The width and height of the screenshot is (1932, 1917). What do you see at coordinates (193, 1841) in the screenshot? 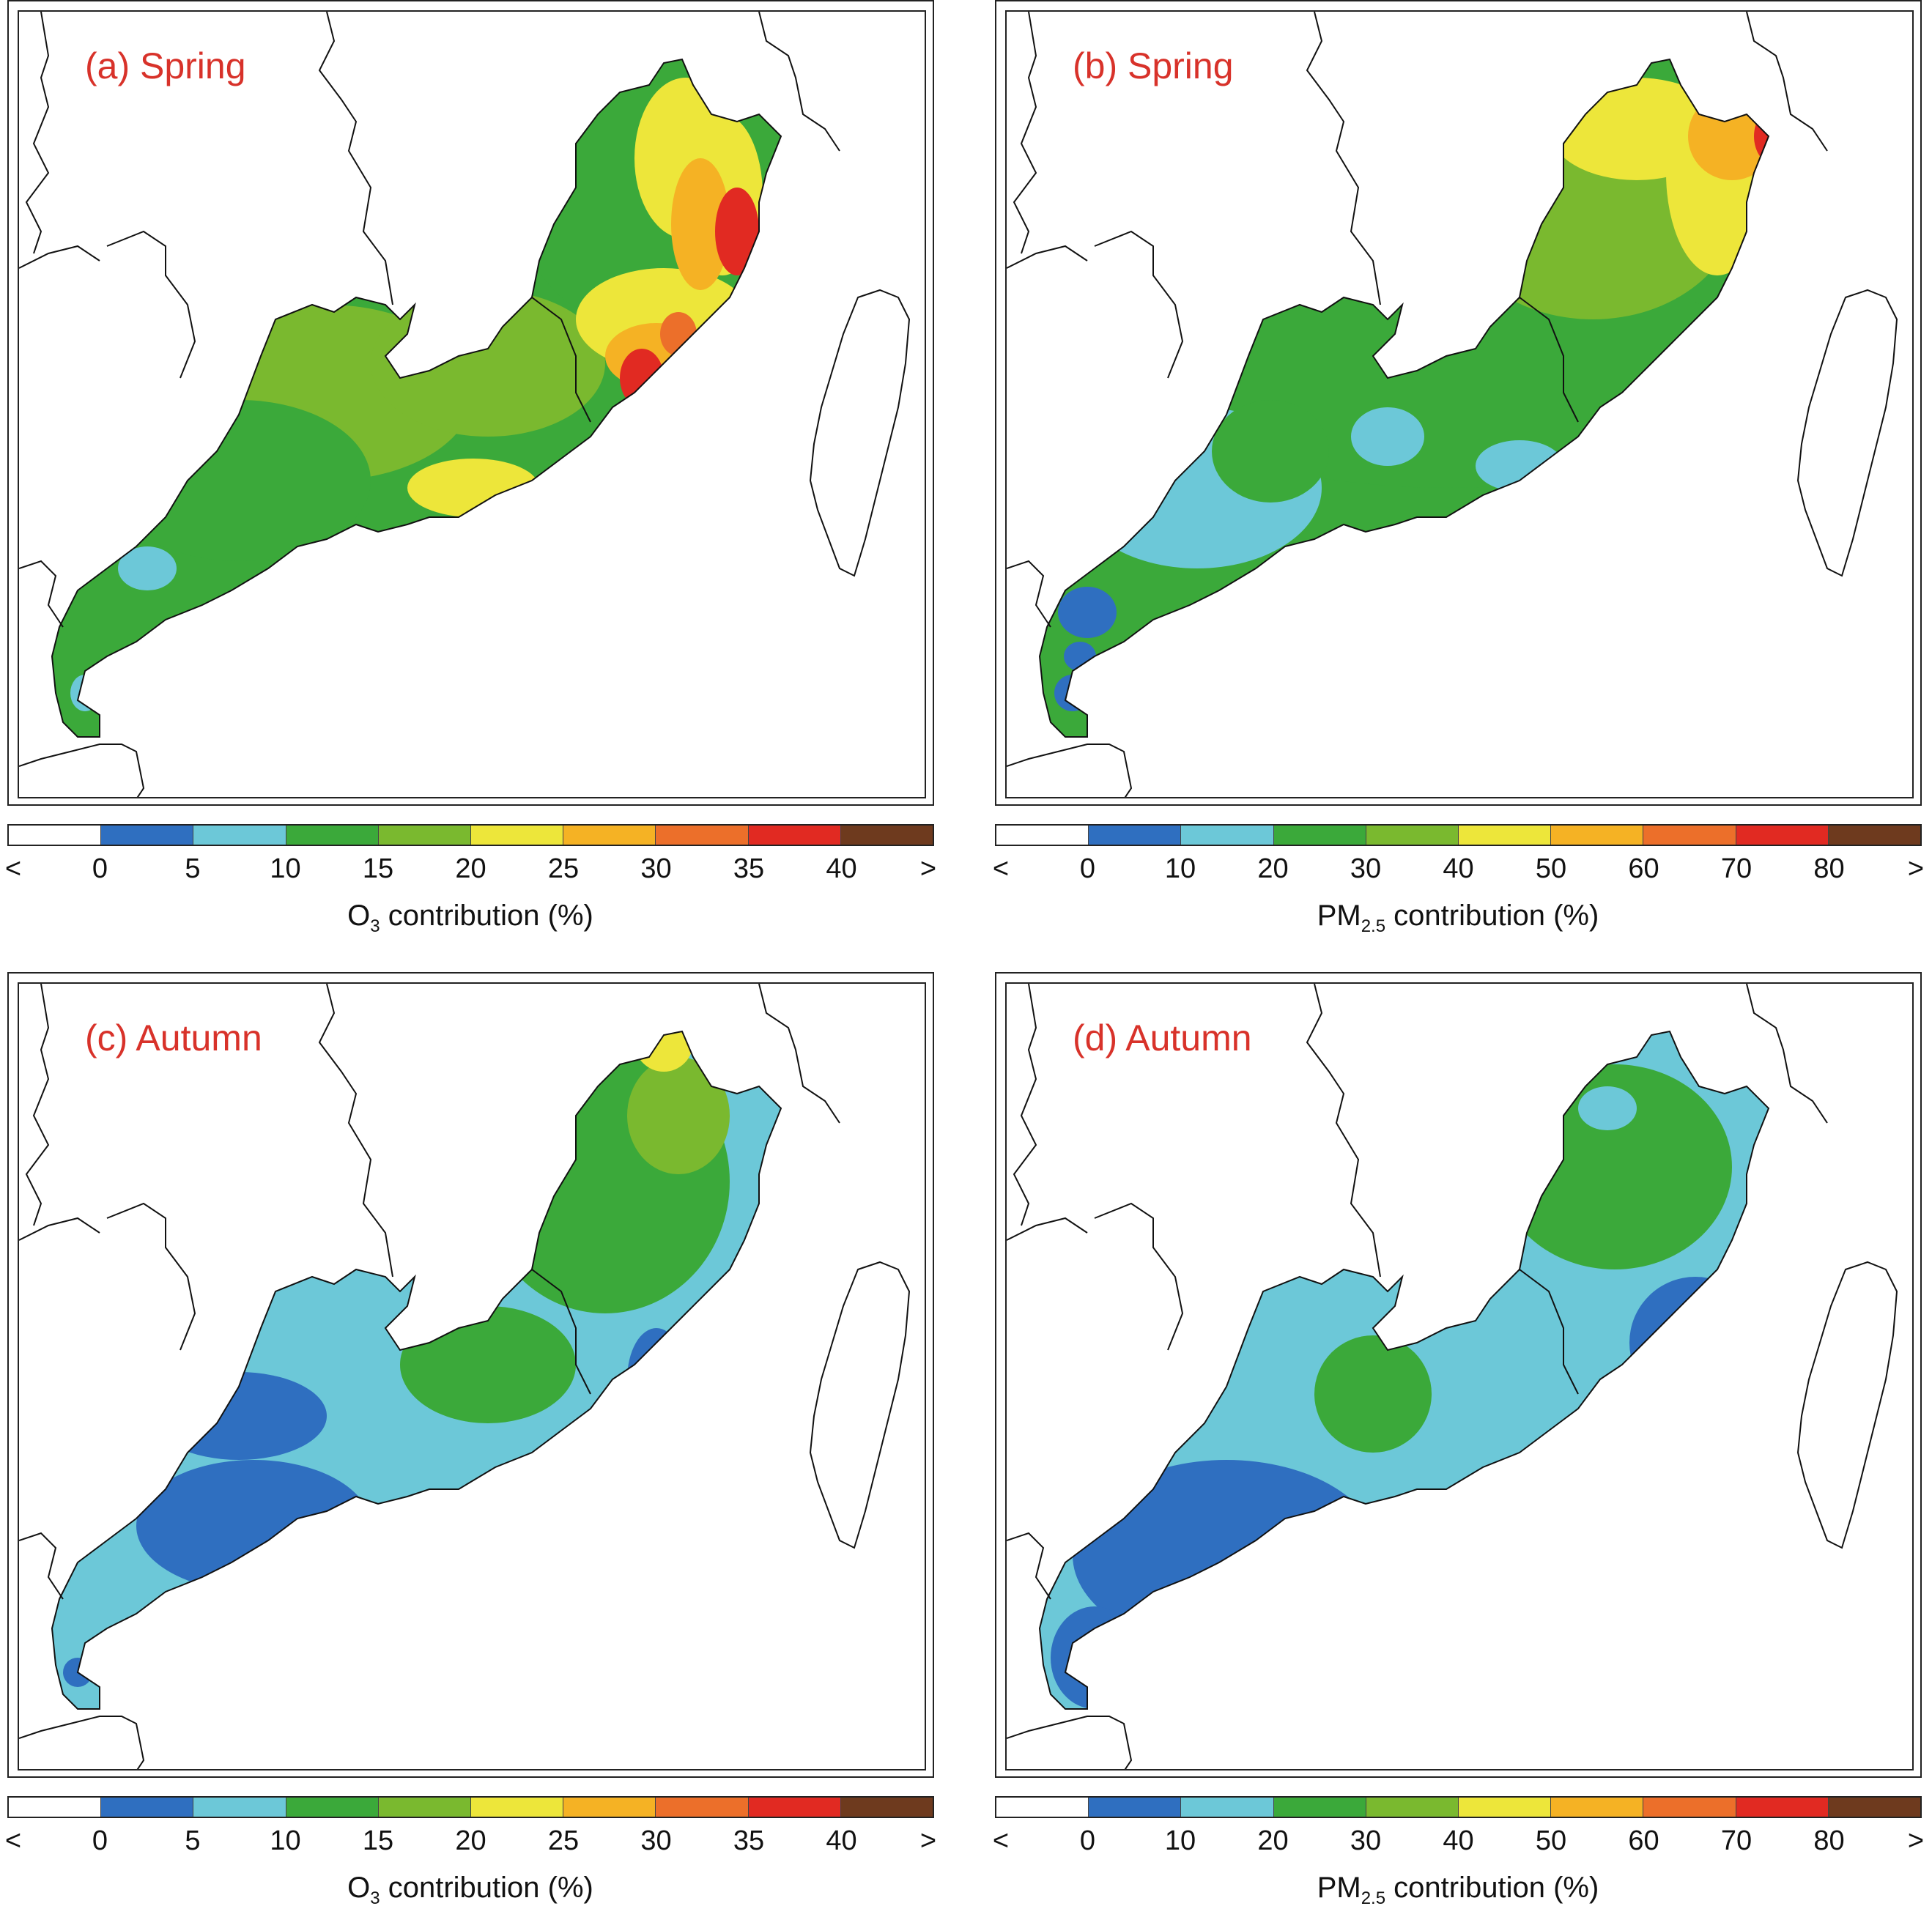
I see `colorbar-tick-label: 5` at bounding box center [193, 1841].